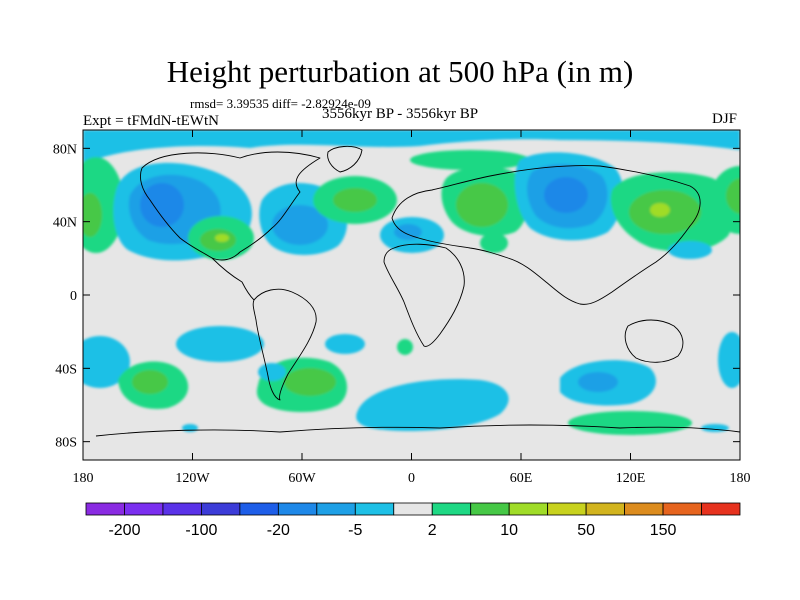  What do you see at coordinates (424, 295) in the screenshot?
I see `coast-africa` at bounding box center [424, 295].